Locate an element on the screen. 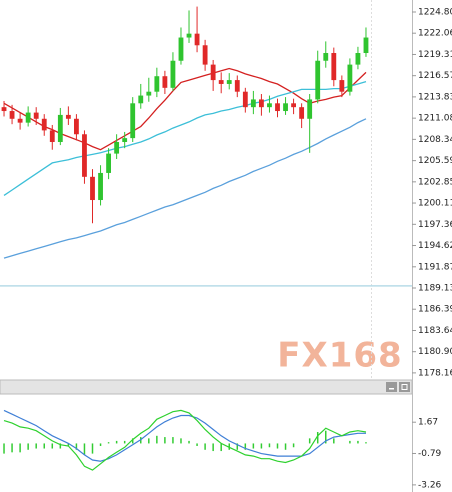  y-tick-label: 1202.85 is located at coordinates (435, 182).